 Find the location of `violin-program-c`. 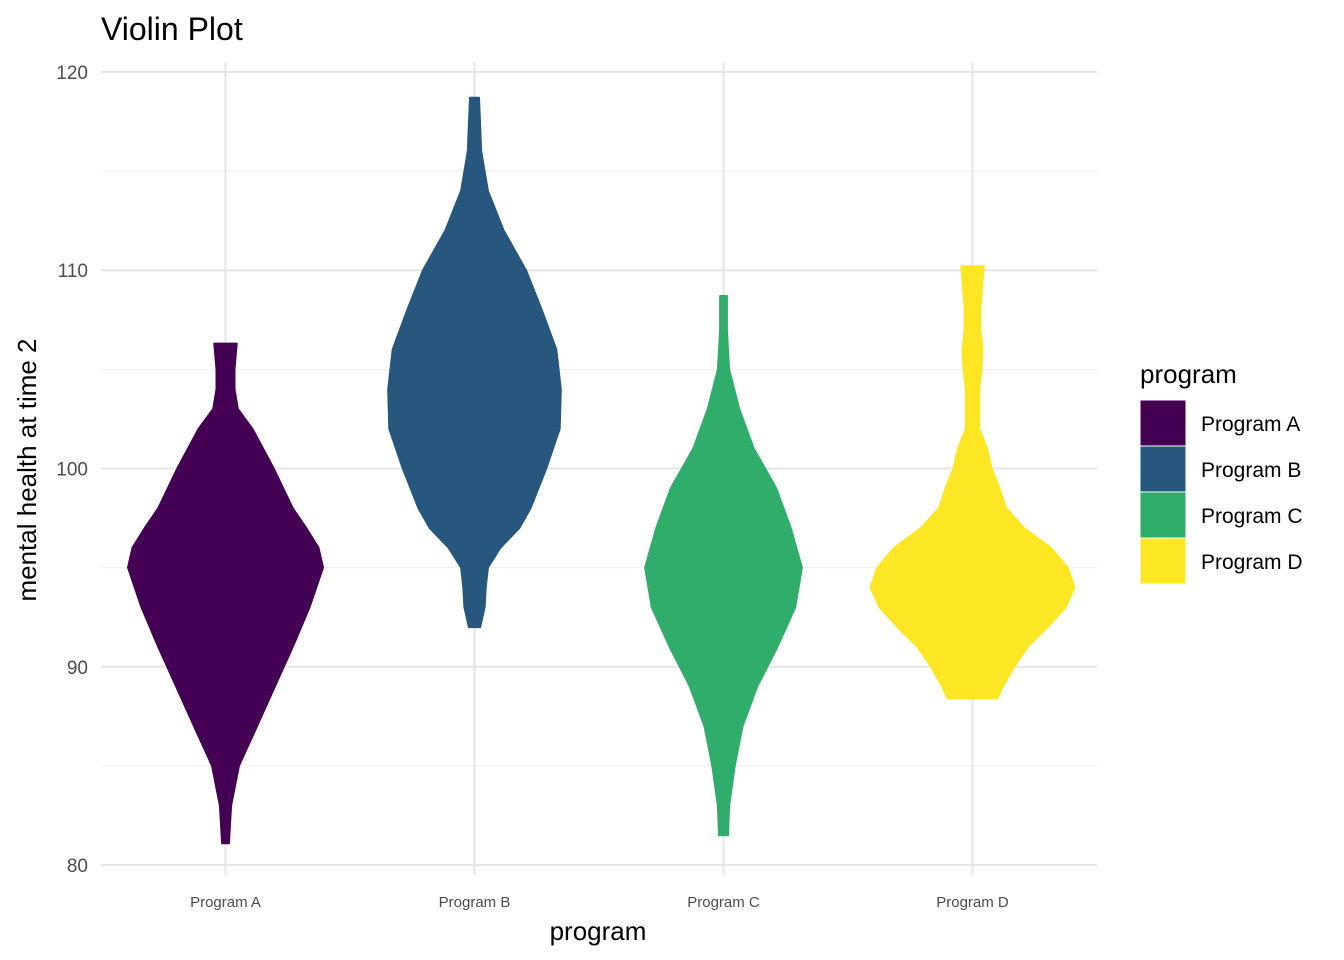

violin-program-c is located at coordinates (723, 566).